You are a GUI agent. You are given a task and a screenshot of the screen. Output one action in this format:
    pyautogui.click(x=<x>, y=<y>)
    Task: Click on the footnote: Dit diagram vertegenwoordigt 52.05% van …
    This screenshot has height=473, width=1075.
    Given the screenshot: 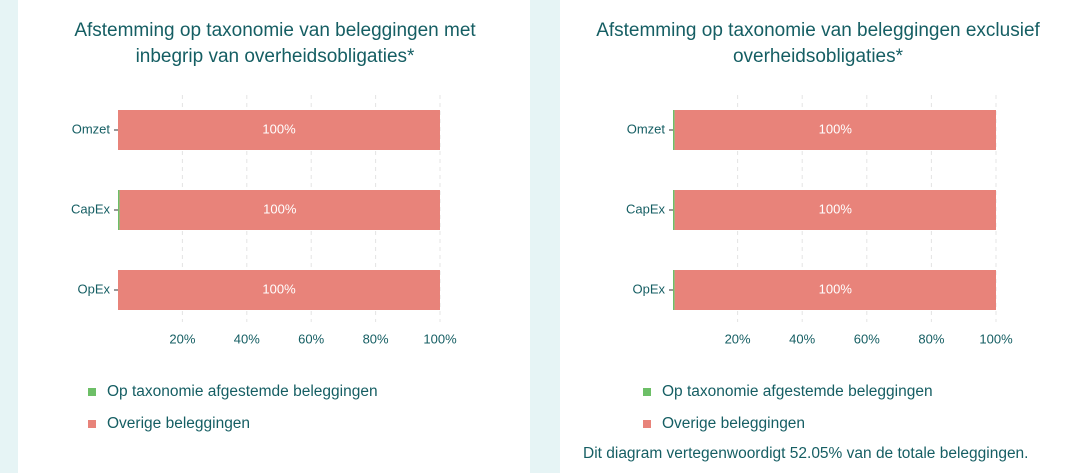 What is the action you would take?
    pyautogui.click(x=806, y=453)
    